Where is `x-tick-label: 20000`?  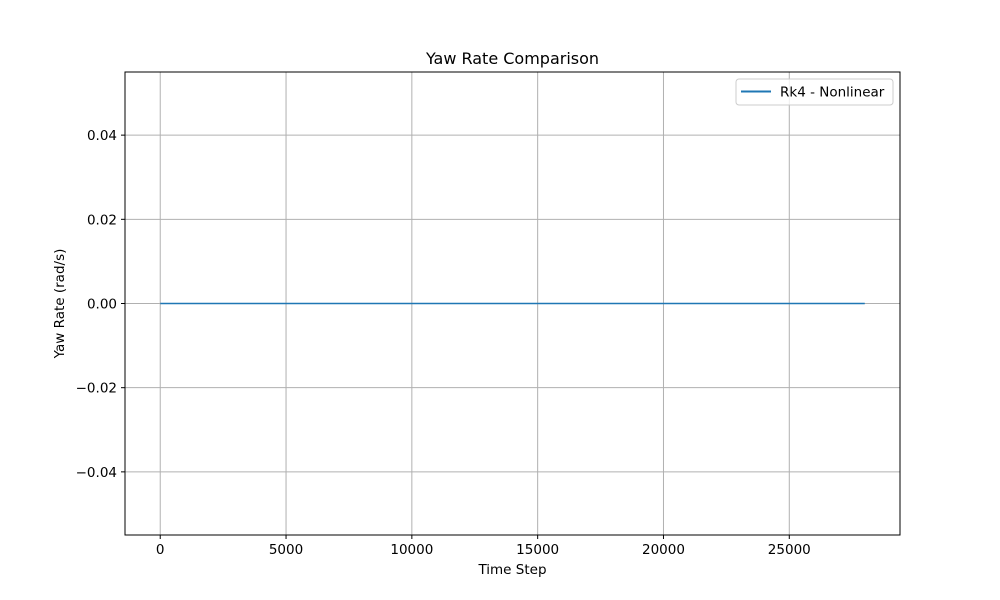
x-tick-label: 20000 is located at coordinates (663, 550).